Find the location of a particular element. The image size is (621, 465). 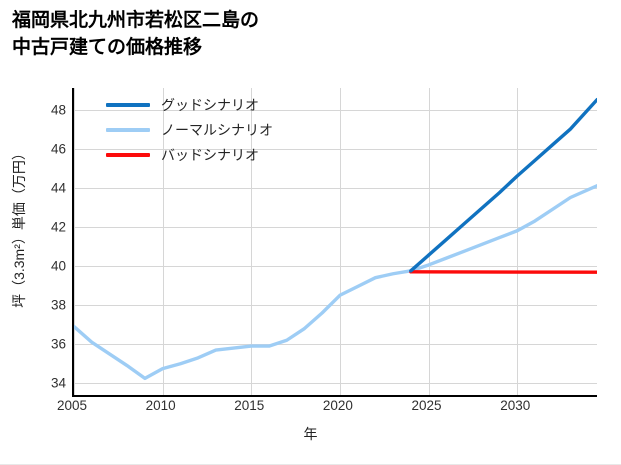

legend-item-normal: ノーマルシナリオ is located at coordinates (213, 129).